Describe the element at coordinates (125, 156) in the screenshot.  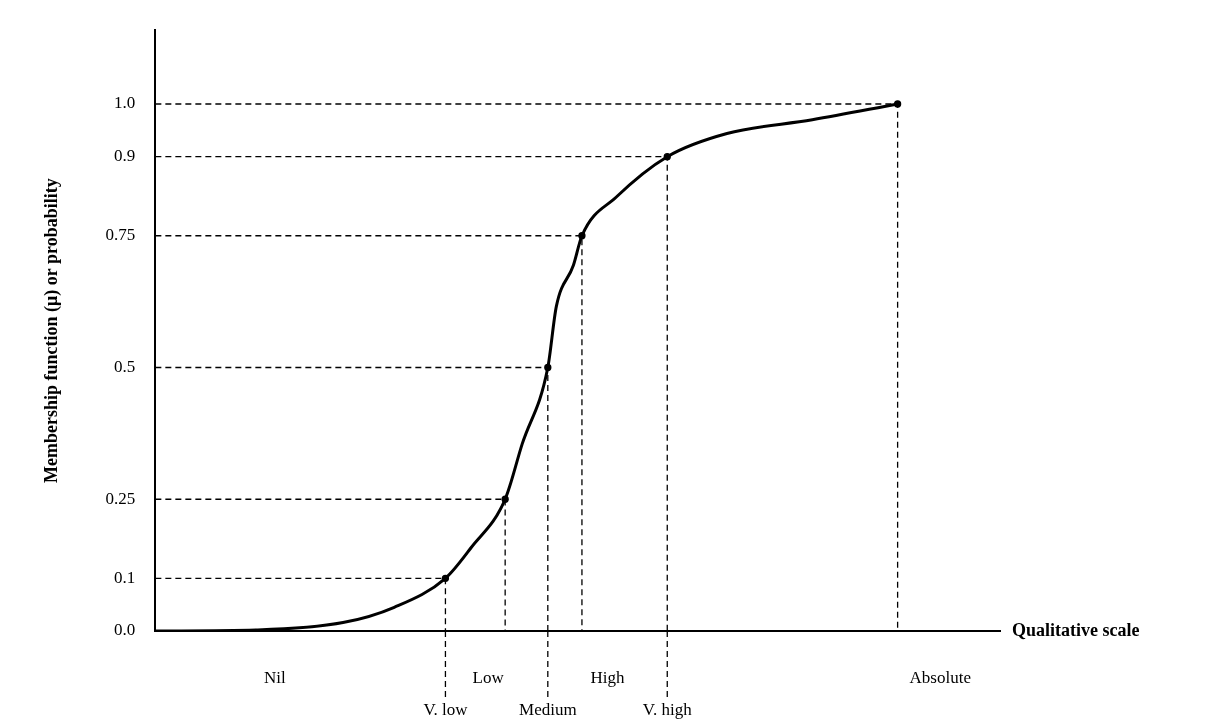
I see `y-tick-label: 0.9` at that location.